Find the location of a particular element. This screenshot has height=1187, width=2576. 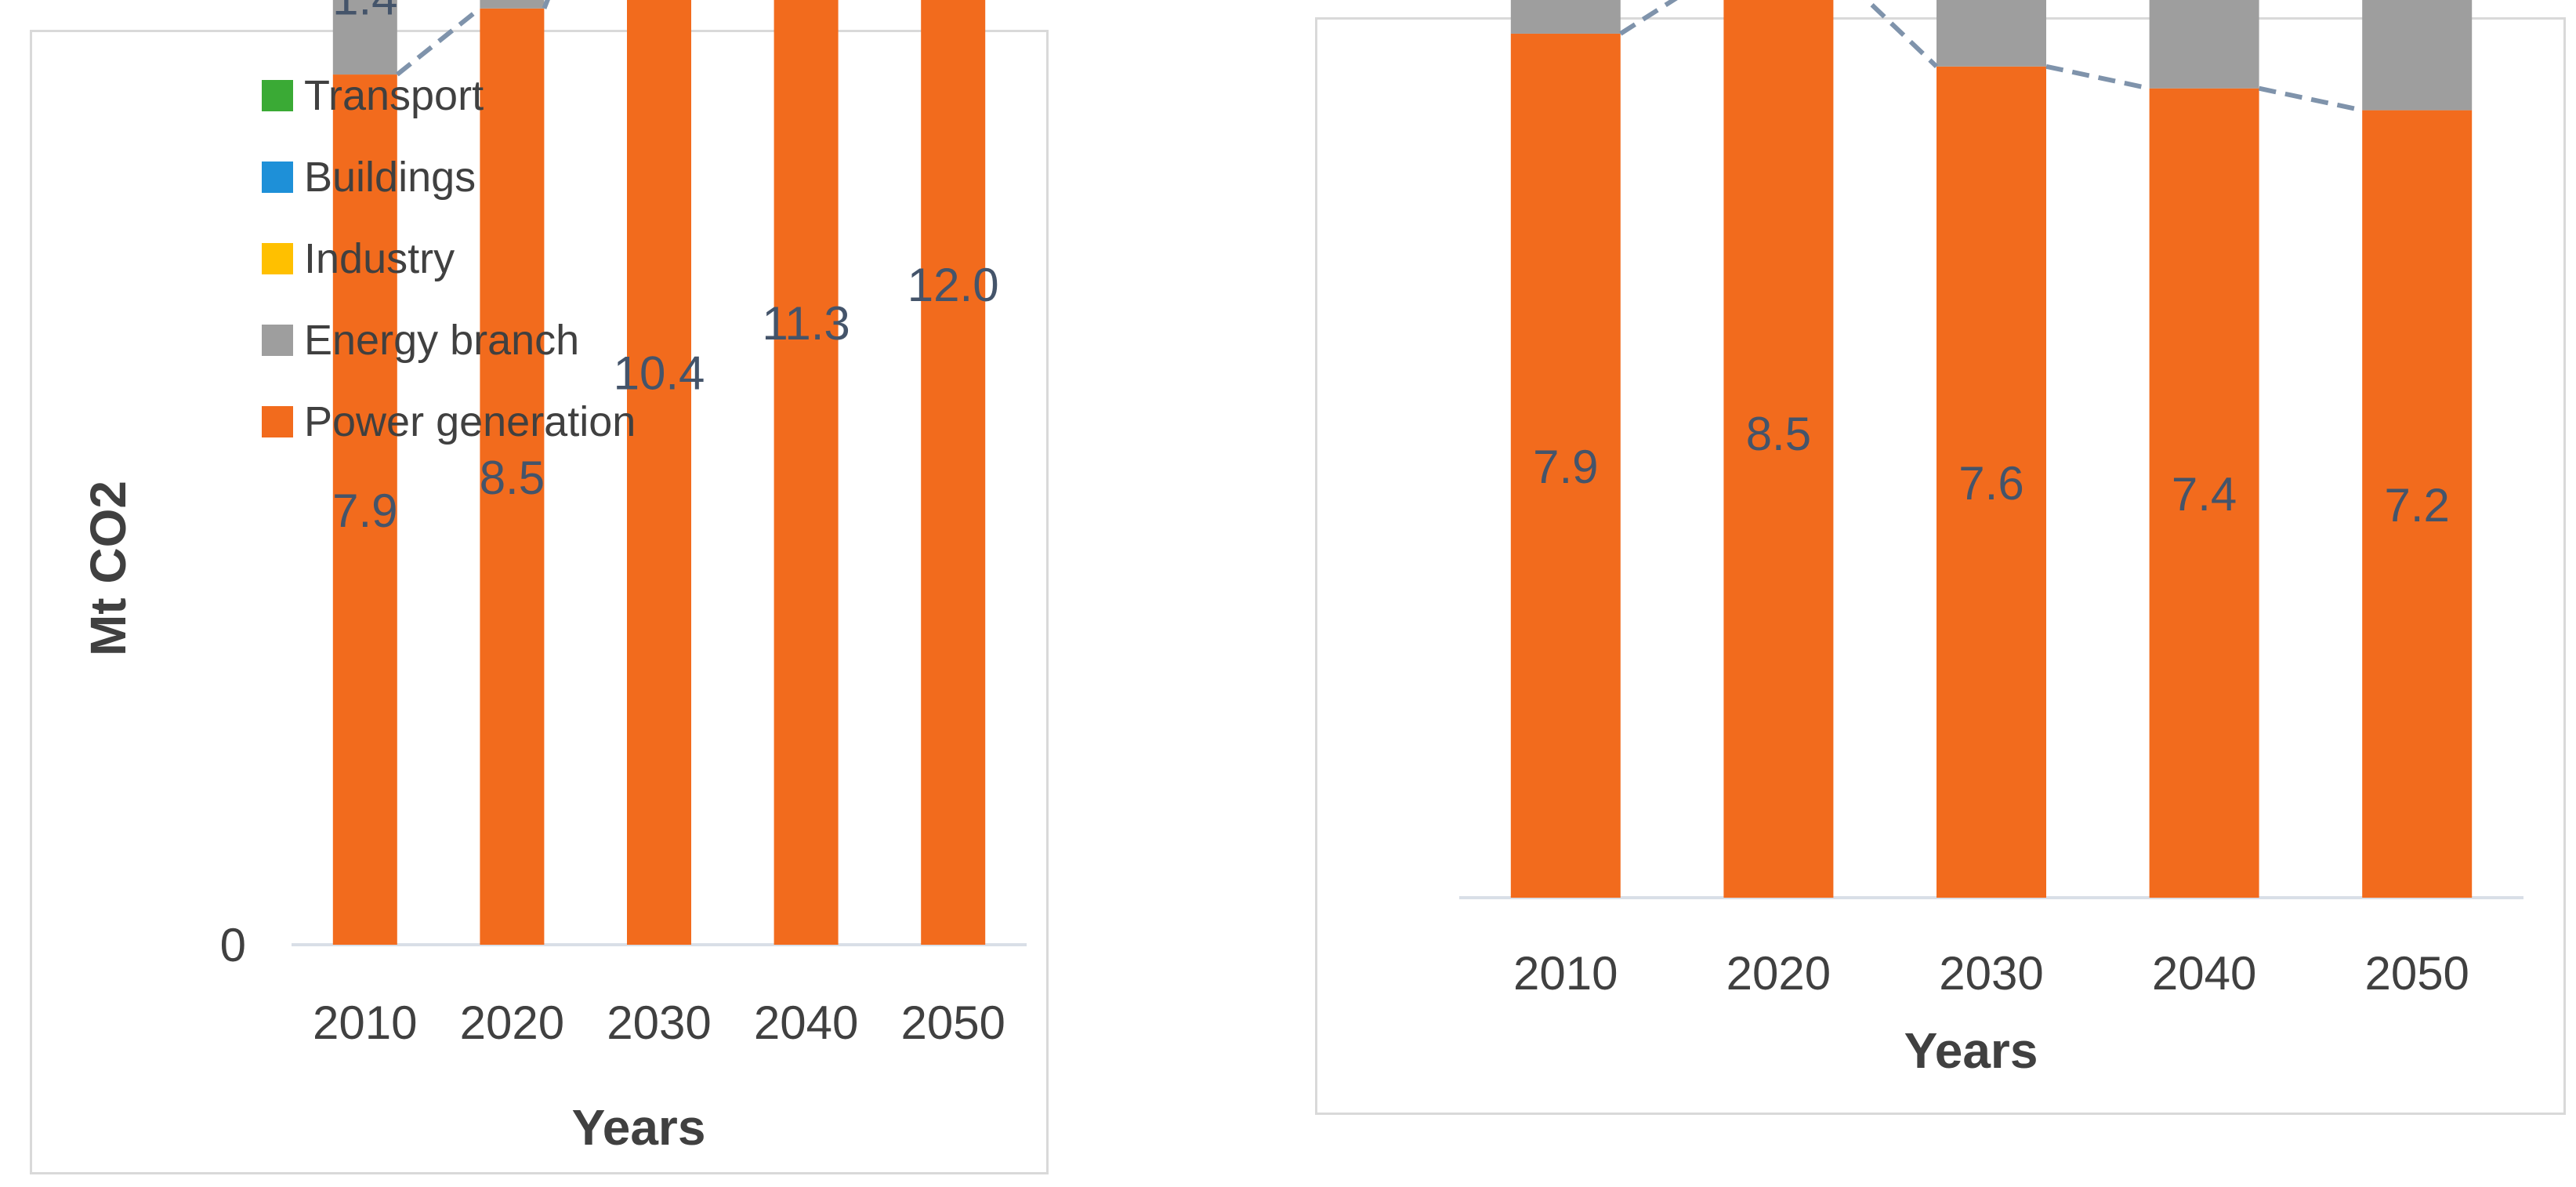

bar-energy-branch-2040 is located at coordinates (2204, 44).